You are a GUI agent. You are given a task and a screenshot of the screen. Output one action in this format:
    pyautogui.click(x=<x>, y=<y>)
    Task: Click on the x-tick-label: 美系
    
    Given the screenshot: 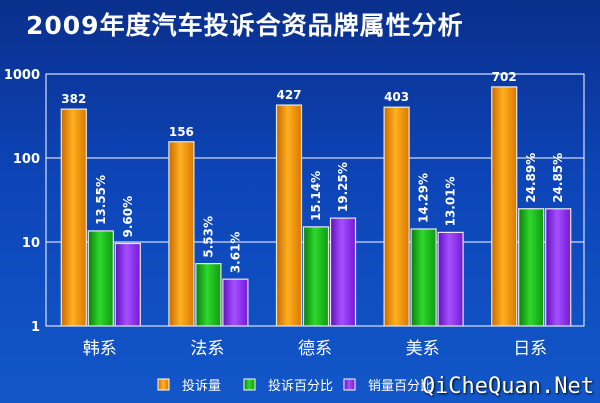 What is the action you would take?
    pyautogui.click(x=423, y=349)
    